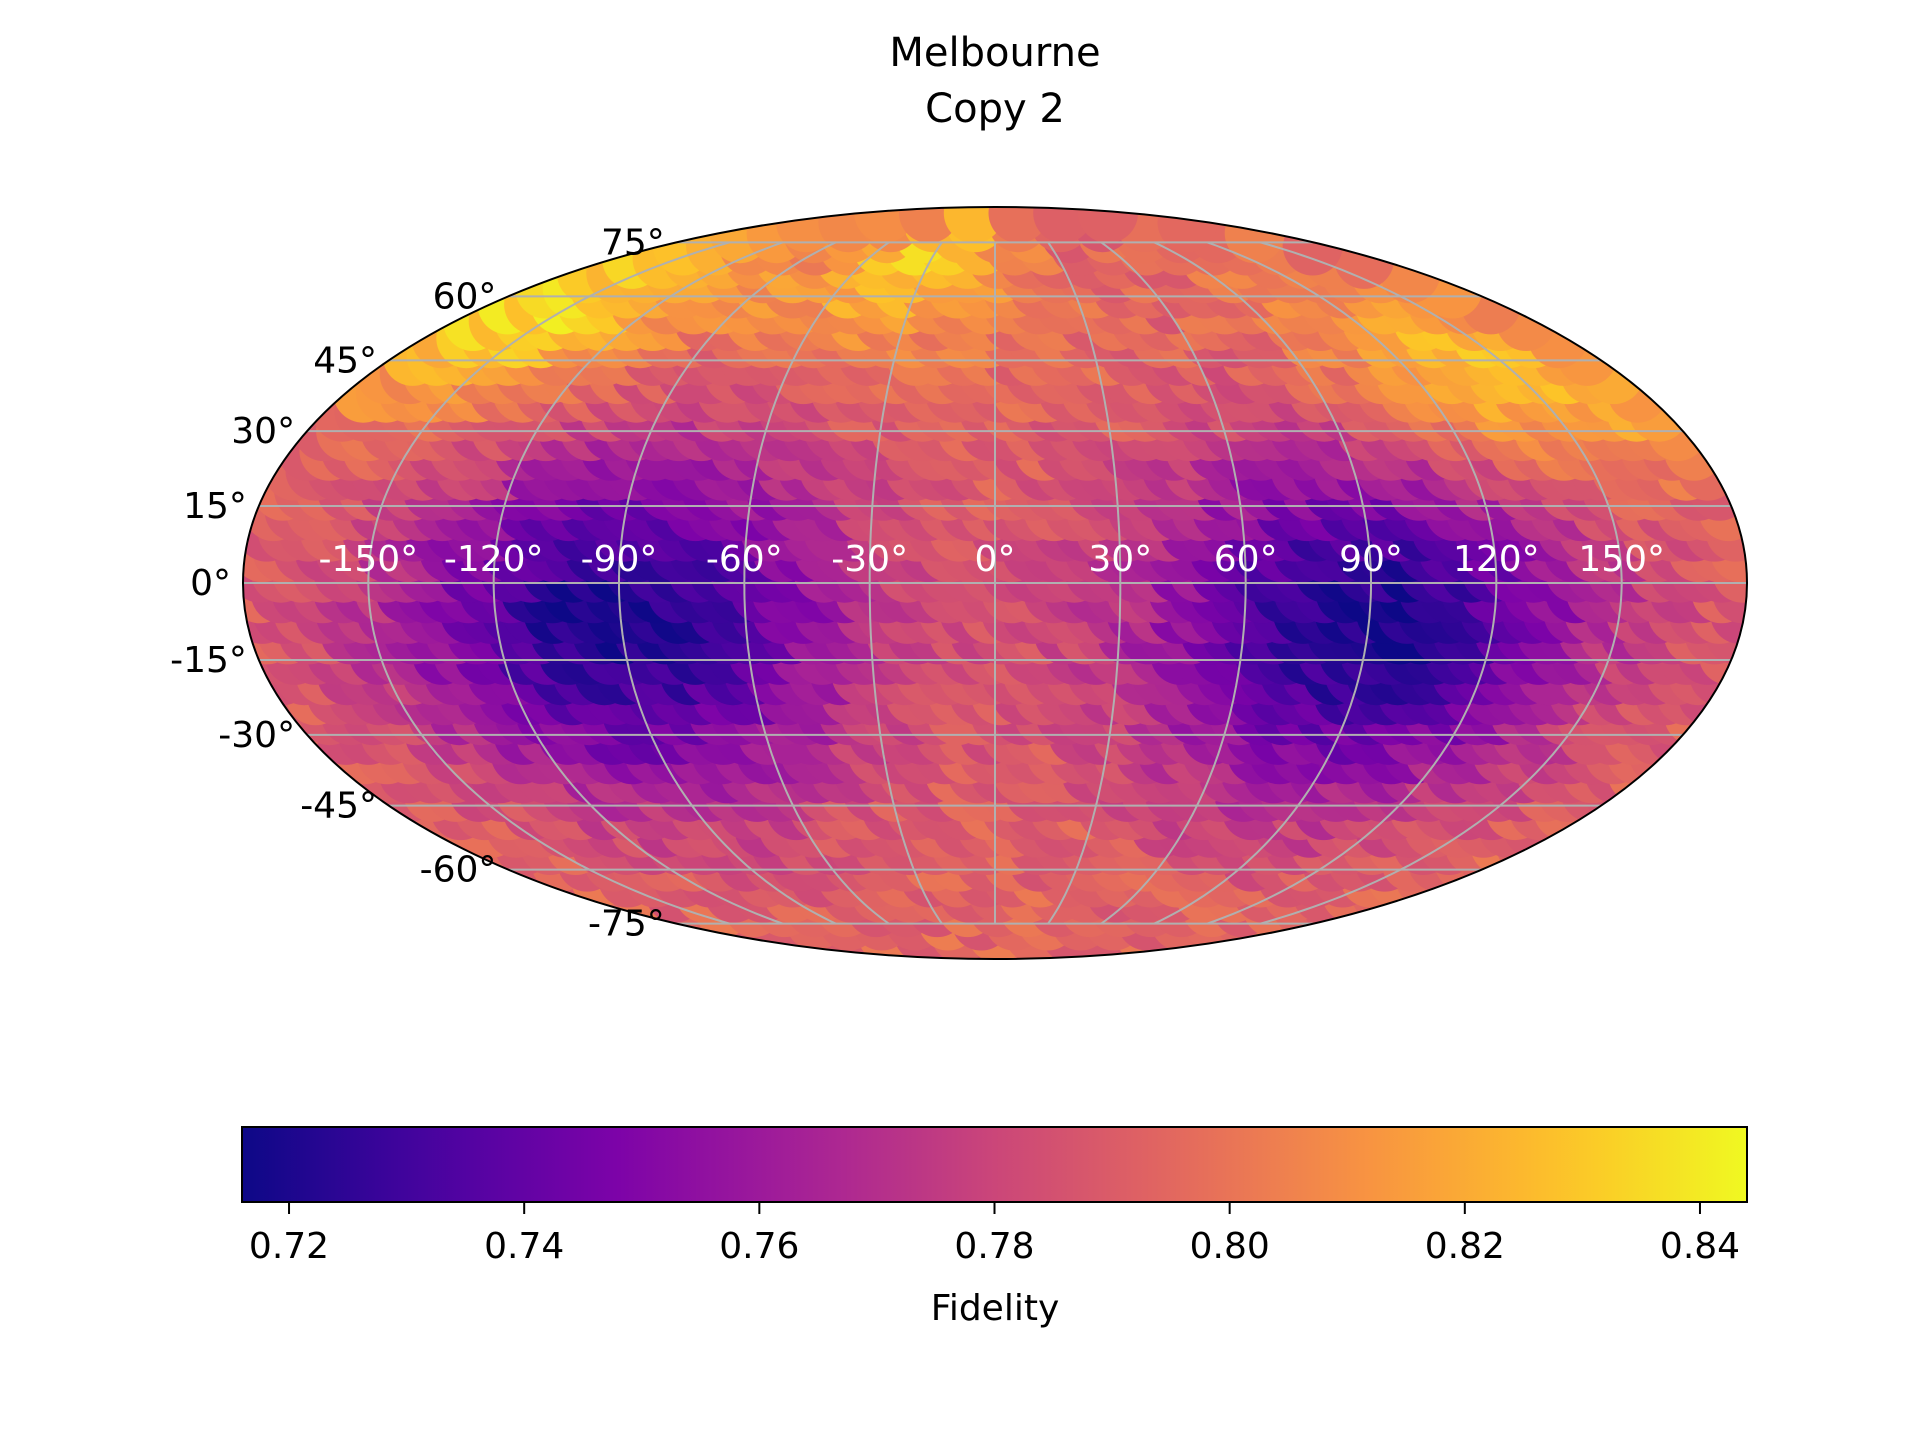 The height and width of the screenshot is (1440, 1920). Describe the element at coordinates (619, 559) in the screenshot. I see `longitude-tick-label: -90°` at that location.